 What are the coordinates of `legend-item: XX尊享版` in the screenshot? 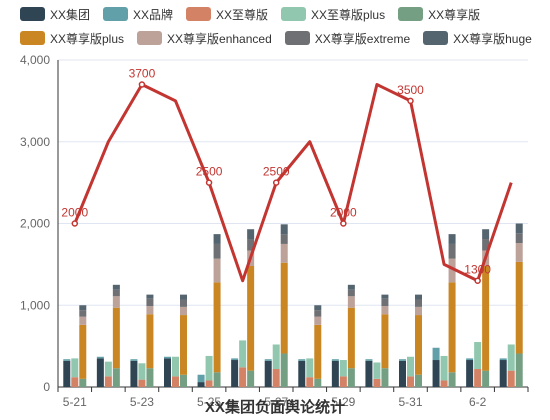 It's located at (439, 14).